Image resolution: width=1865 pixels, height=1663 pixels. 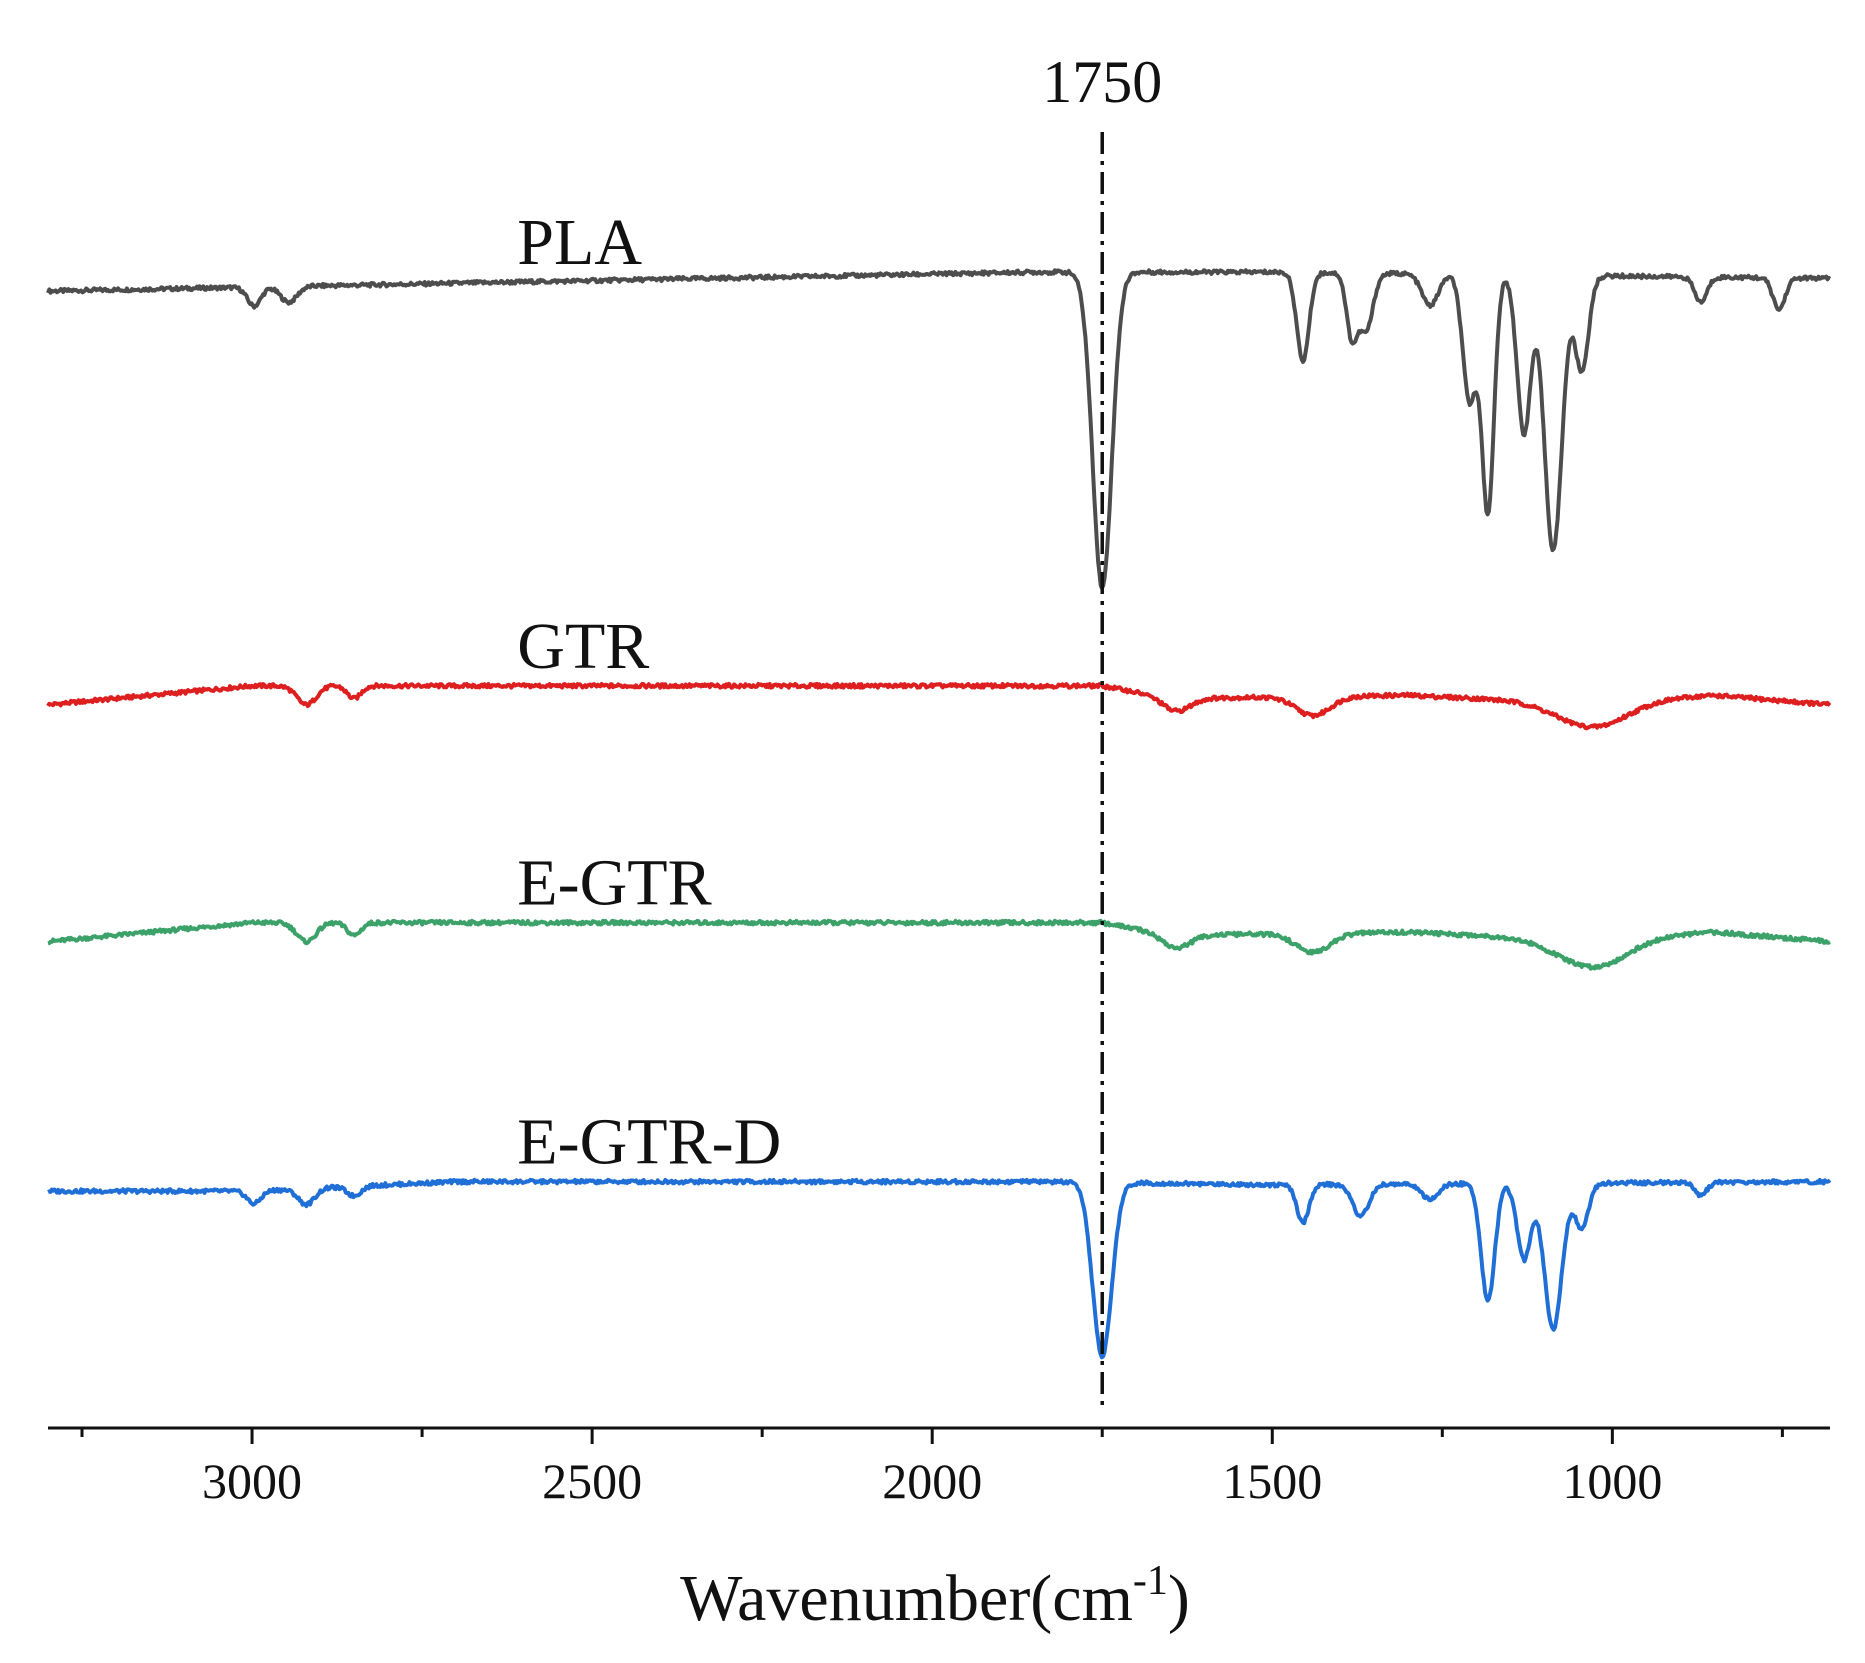 What do you see at coordinates (592, 1481) in the screenshot?
I see `x-tick-label: 2500` at bounding box center [592, 1481].